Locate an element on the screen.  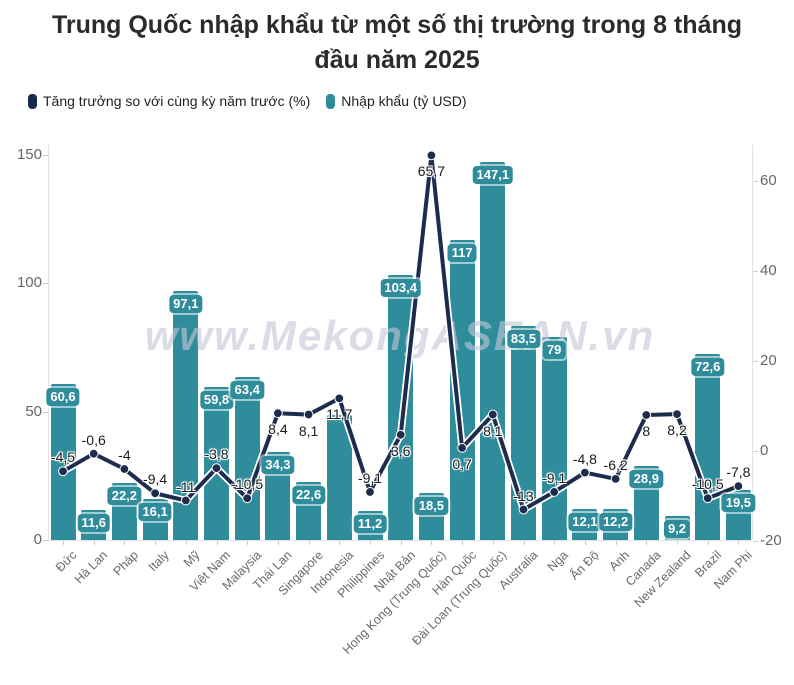
y-axis-label-right: 40 is located at coordinates (768, 270).